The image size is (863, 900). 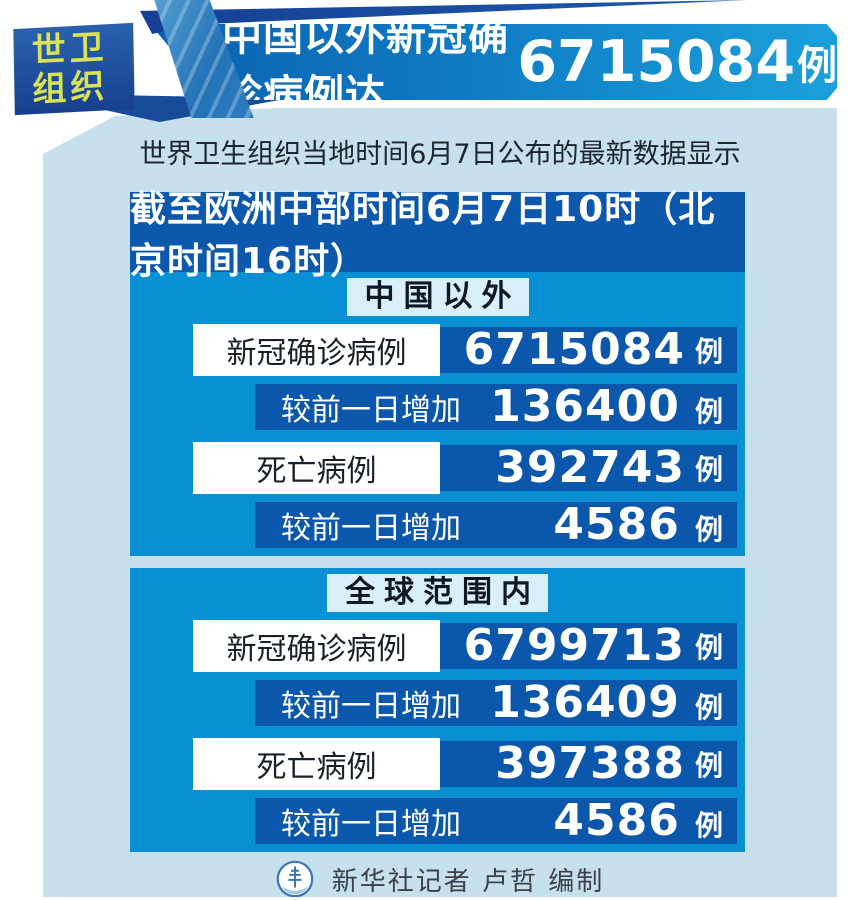 I want to click on who-badge: 世卫 组织, so click(x=74, y=69).